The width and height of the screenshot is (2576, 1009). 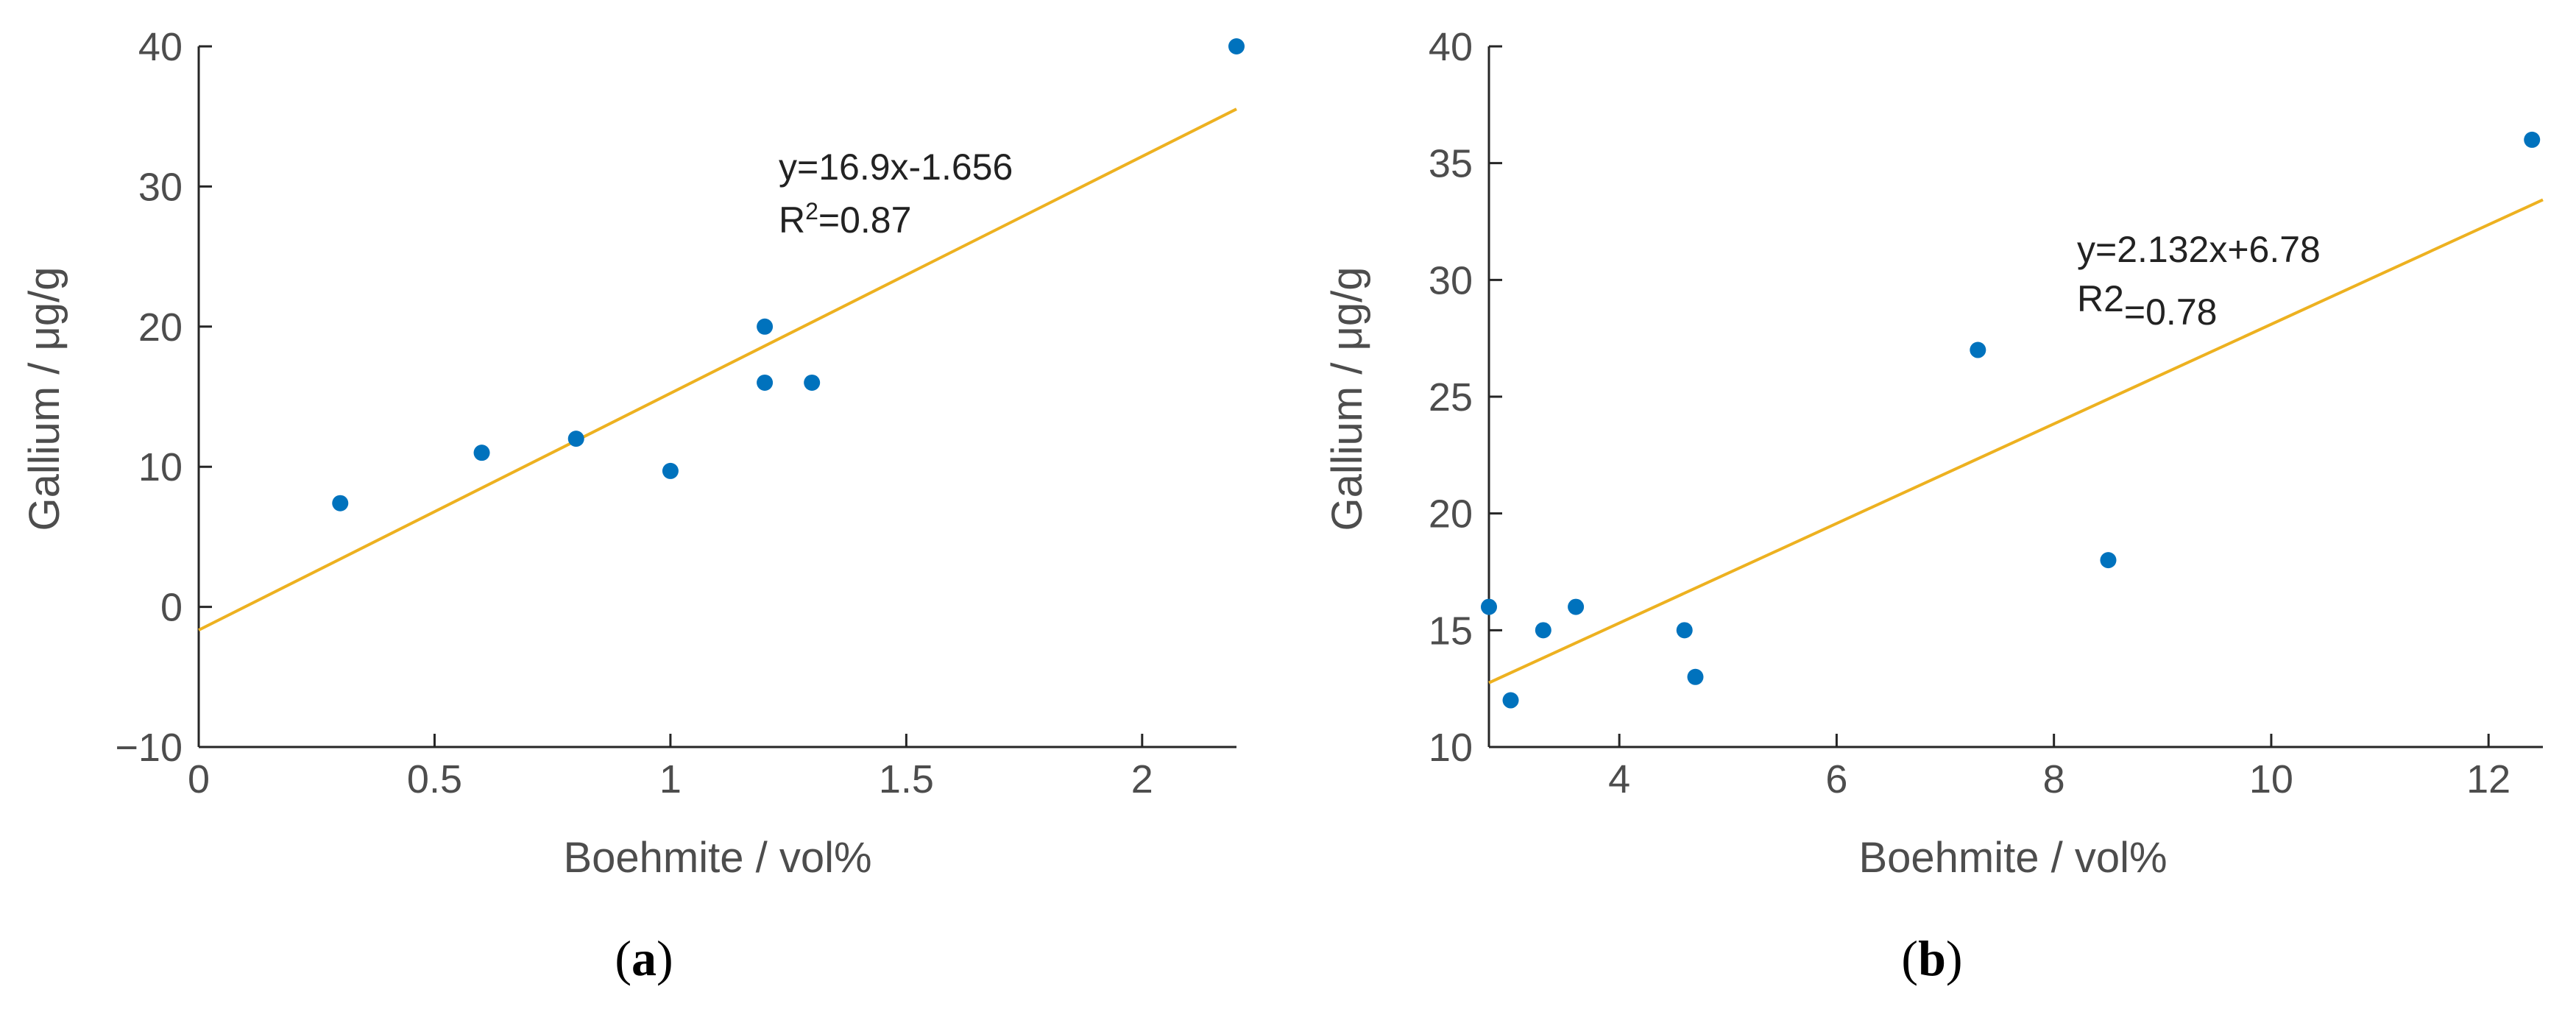 What do you see at coordinates (2054, 779) in the screenshot?
I see `x-tick-label: 8` at bounding box center [2054, 779].